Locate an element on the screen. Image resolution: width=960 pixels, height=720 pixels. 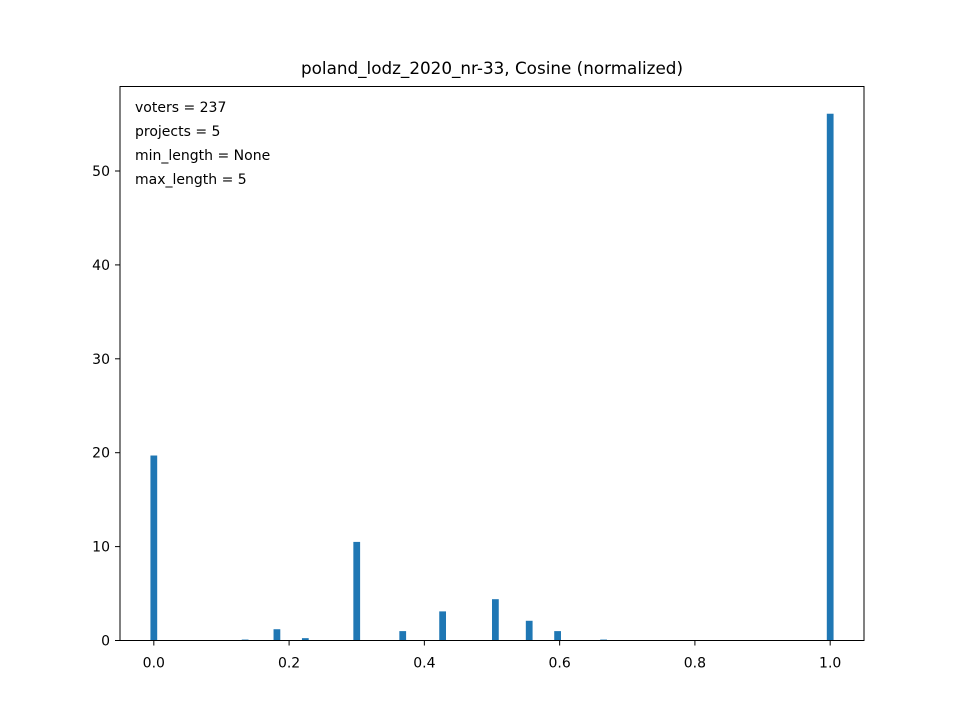
x-tick-label: 0.2 is located at coordinates (289, 664).